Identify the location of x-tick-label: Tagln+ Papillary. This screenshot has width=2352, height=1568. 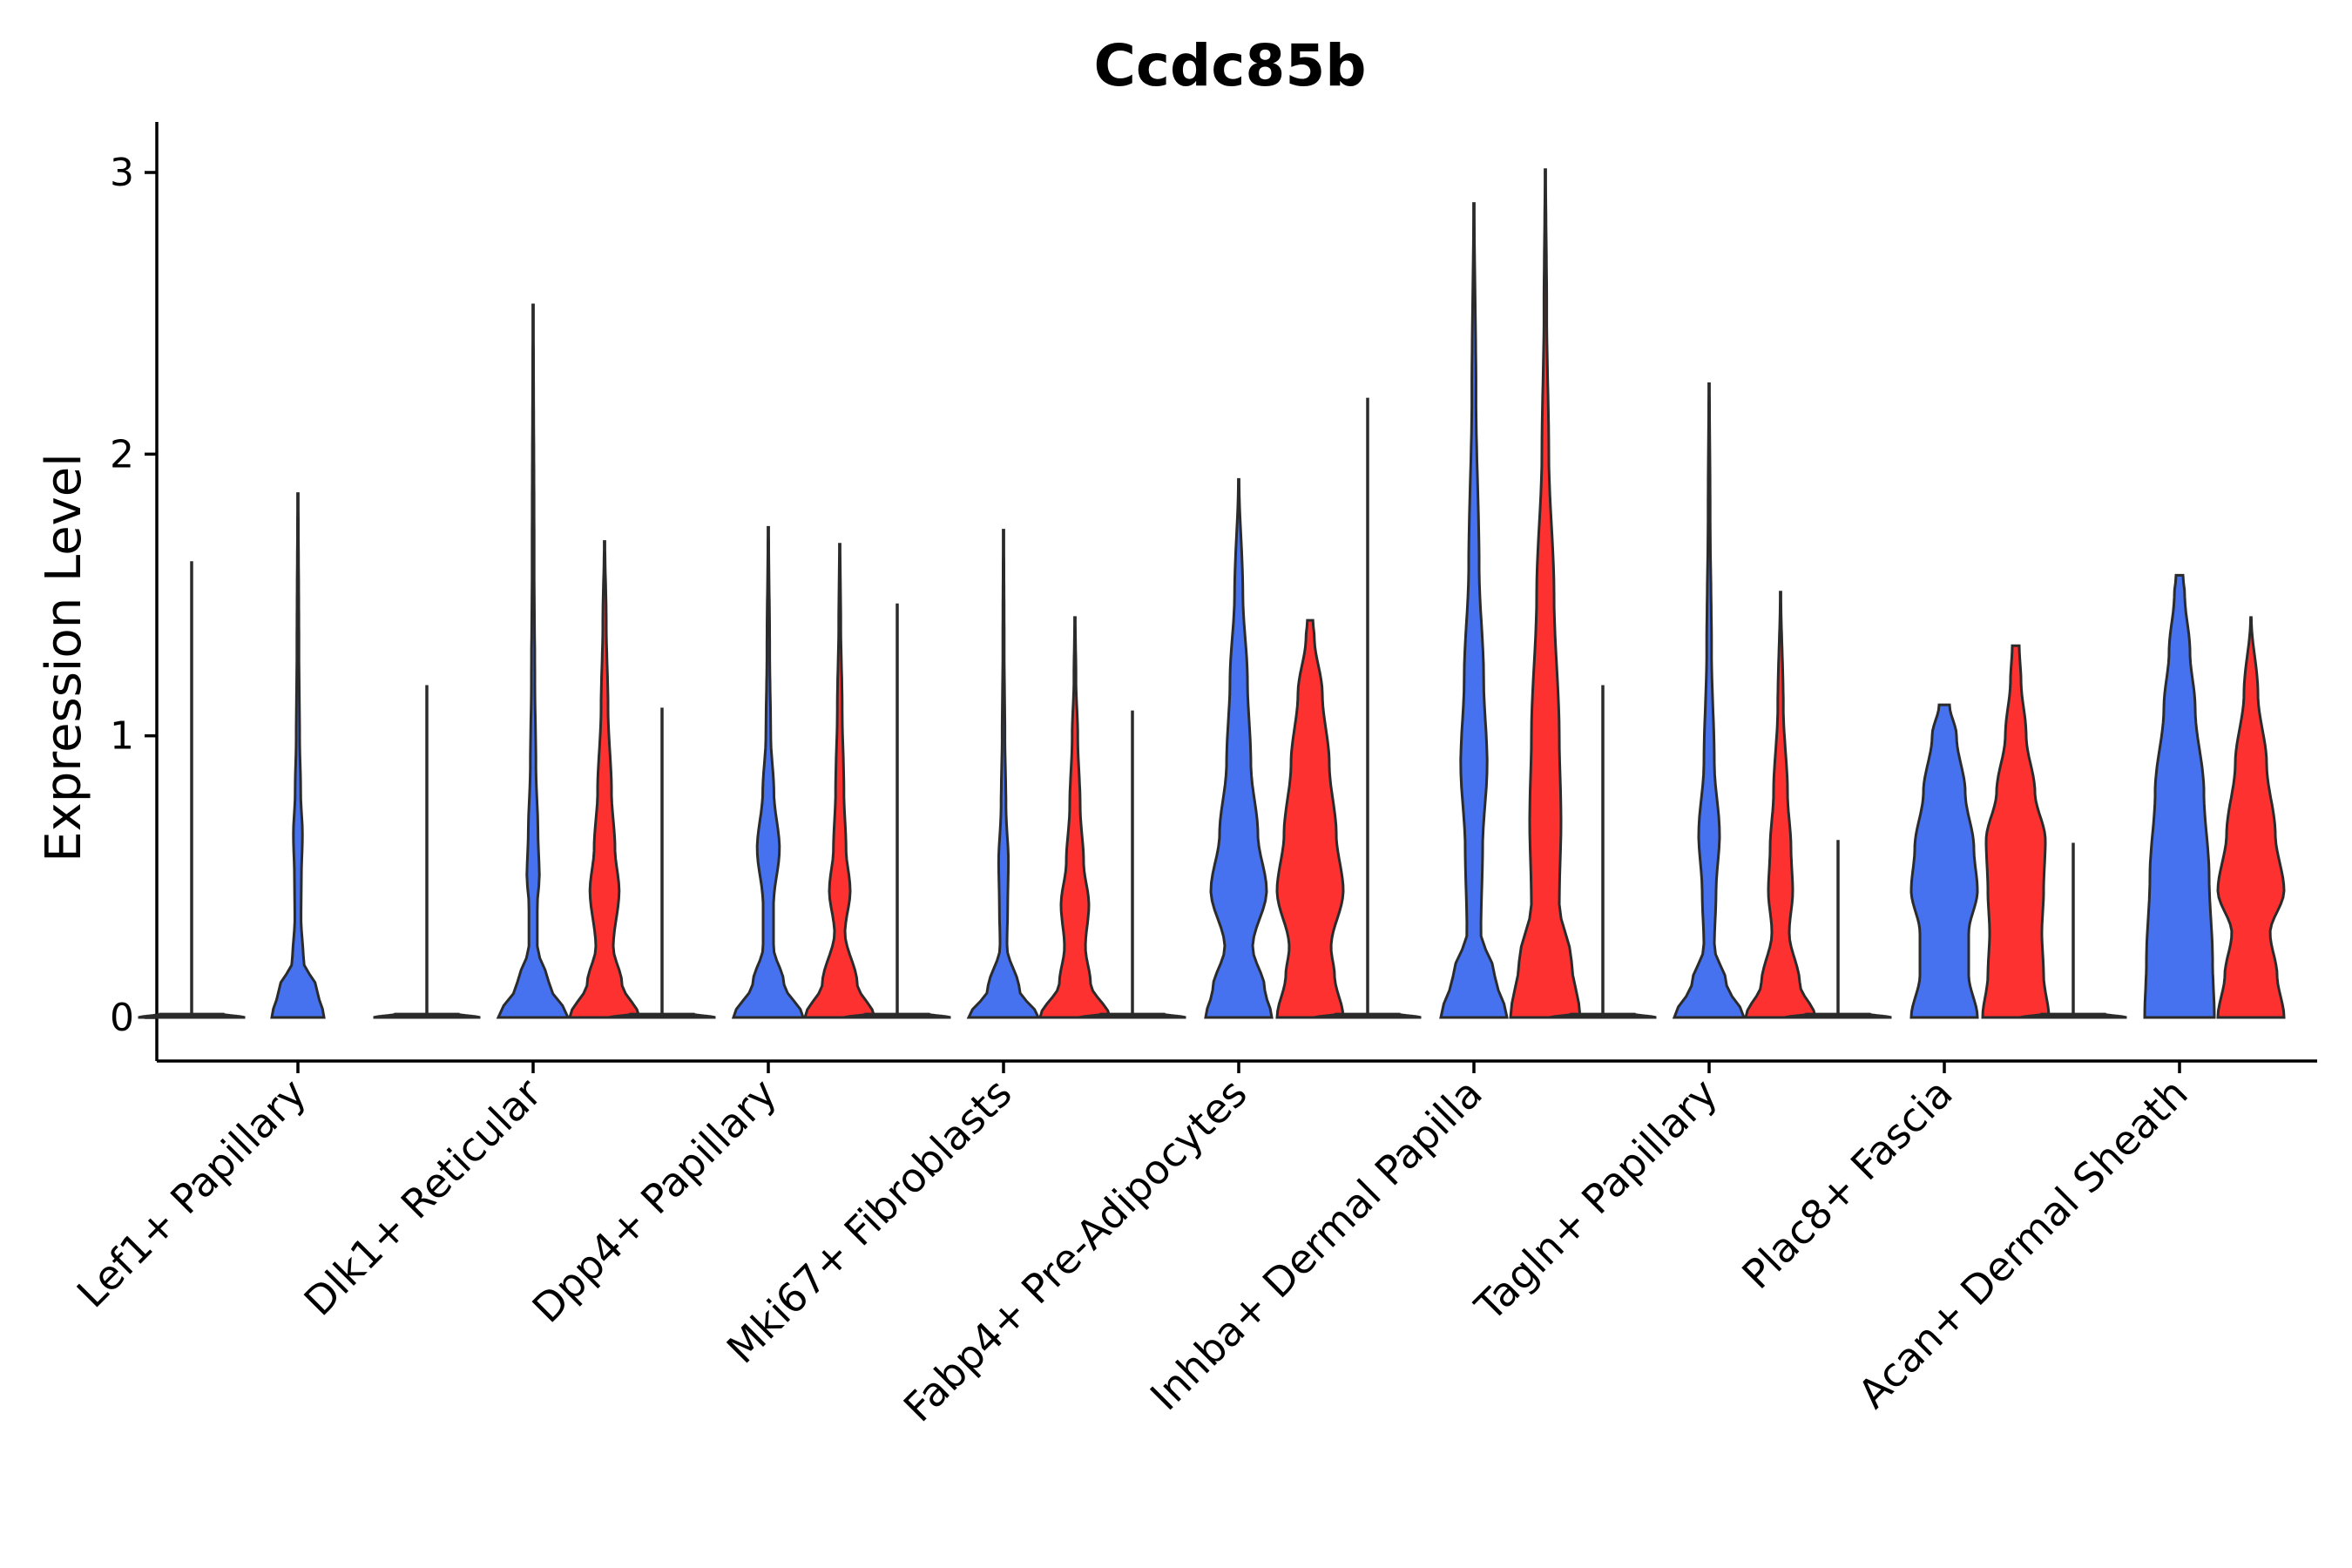
(1596, 1201).